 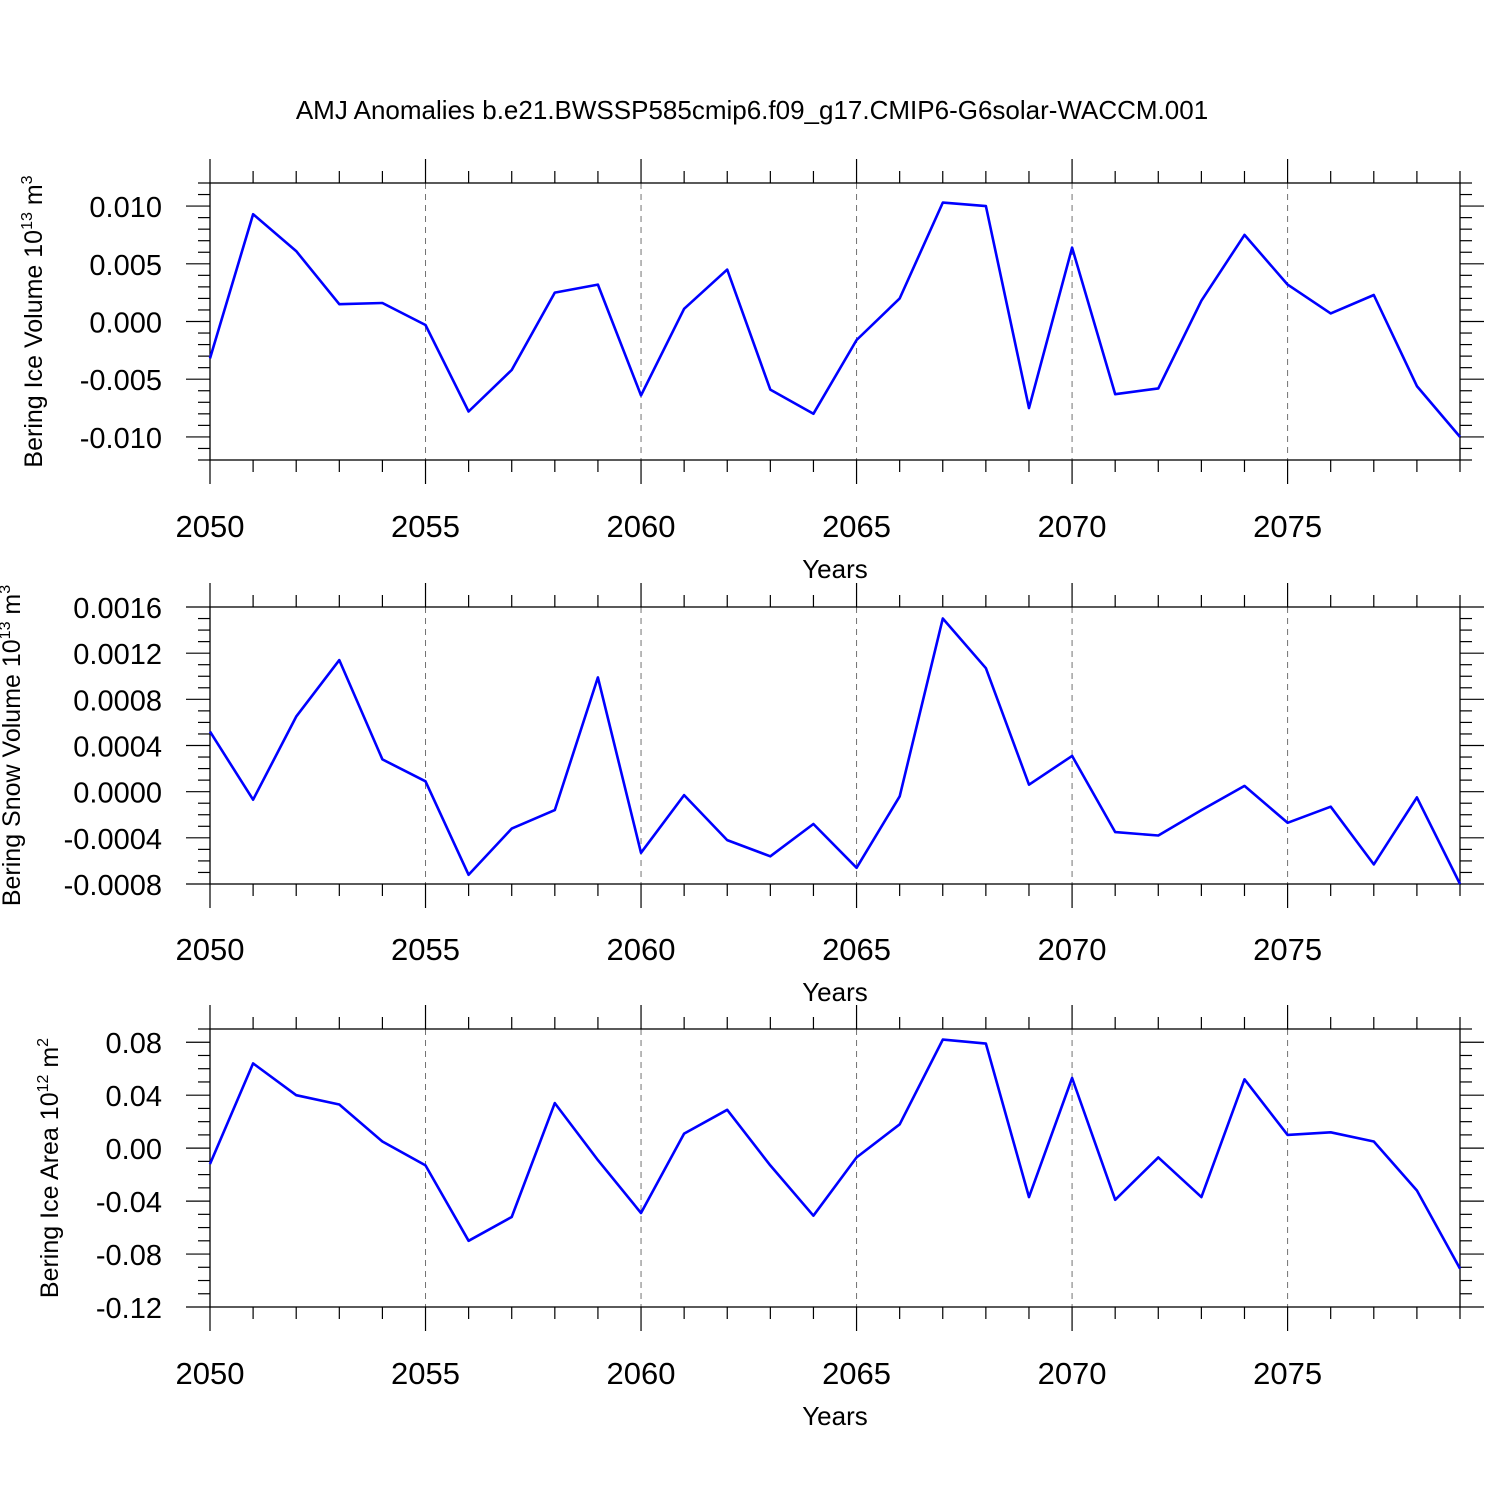 I want to click on y-tick-label: -0.0008, so click(x=113, y=886).